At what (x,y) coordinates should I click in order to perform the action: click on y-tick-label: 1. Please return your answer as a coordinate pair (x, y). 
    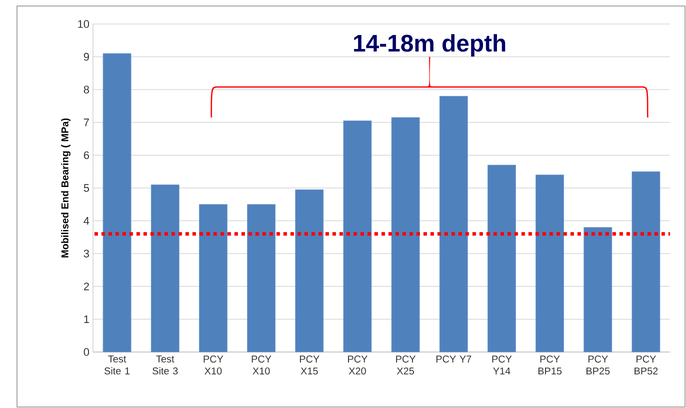
    Looking at the image, I should click on (86, 319).